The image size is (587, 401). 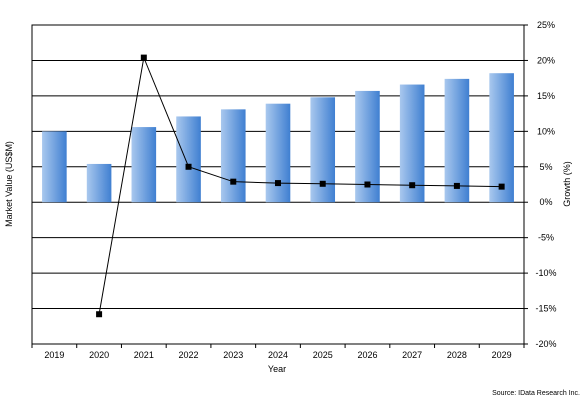 What do you see at coordinates (233, 355) in the screenshot?
I see `x-tick-label: 2023` at bounding box center [233, 355].